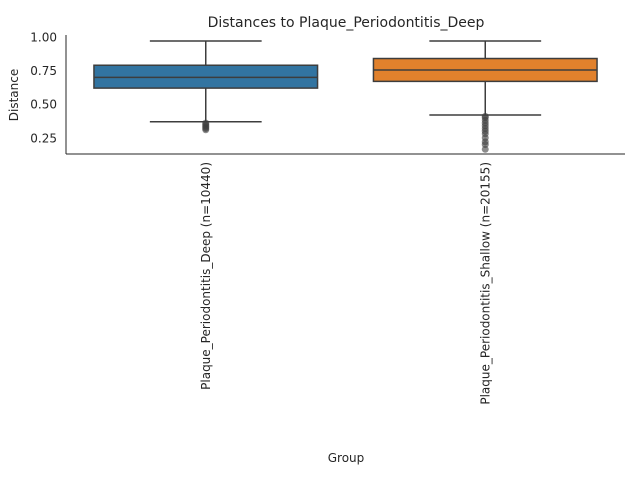 The height and width of the screenshot is (484, 640). Describe the element at coordinates (346, 23) in the screenshot. I see `chart-title: Distances to Plaque_Periodontitis_Deep` at that location.